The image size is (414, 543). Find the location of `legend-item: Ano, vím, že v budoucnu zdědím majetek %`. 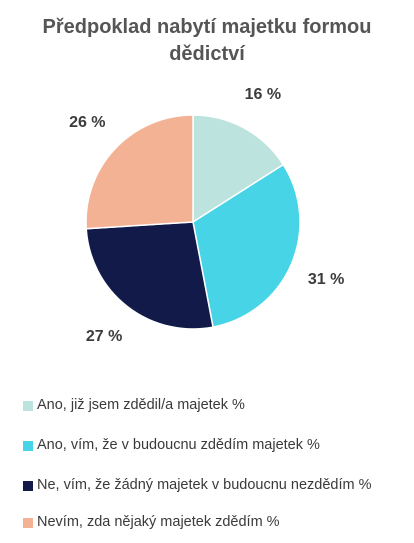

legend-item: Ano, vím, že v budoucnu zdědím majetek % is located at coordinates (213, 445).